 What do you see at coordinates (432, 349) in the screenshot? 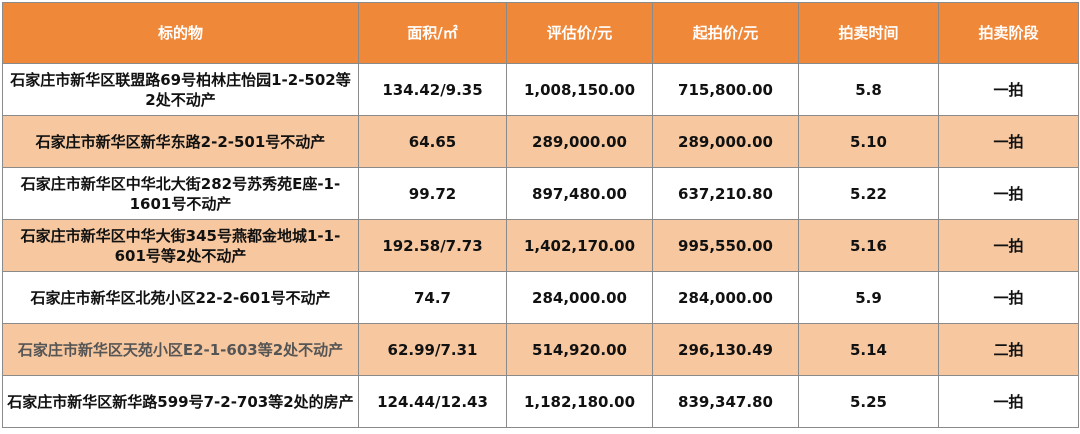
I see `cell-area: 62.99/7.31` at bounding box center [432, 349].